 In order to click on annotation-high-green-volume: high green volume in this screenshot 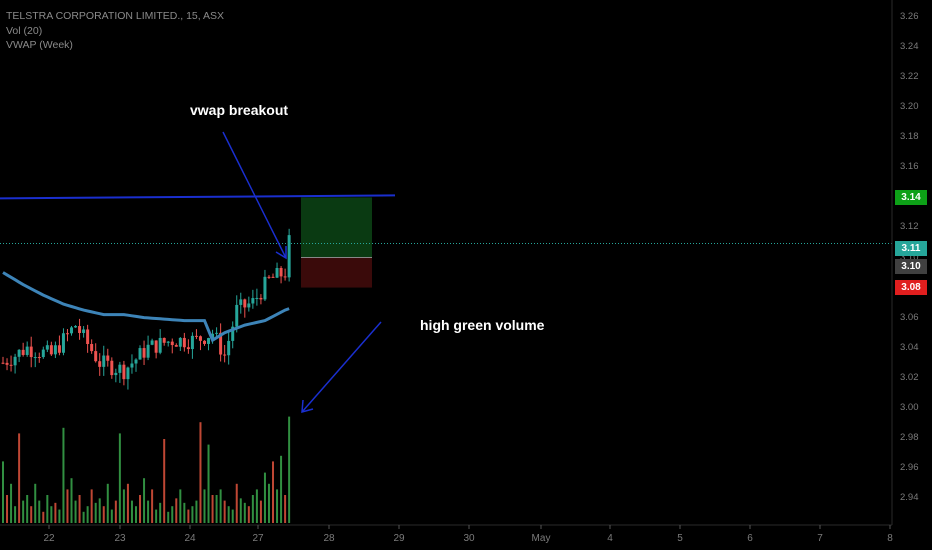, I will do `click(482, 325)`.